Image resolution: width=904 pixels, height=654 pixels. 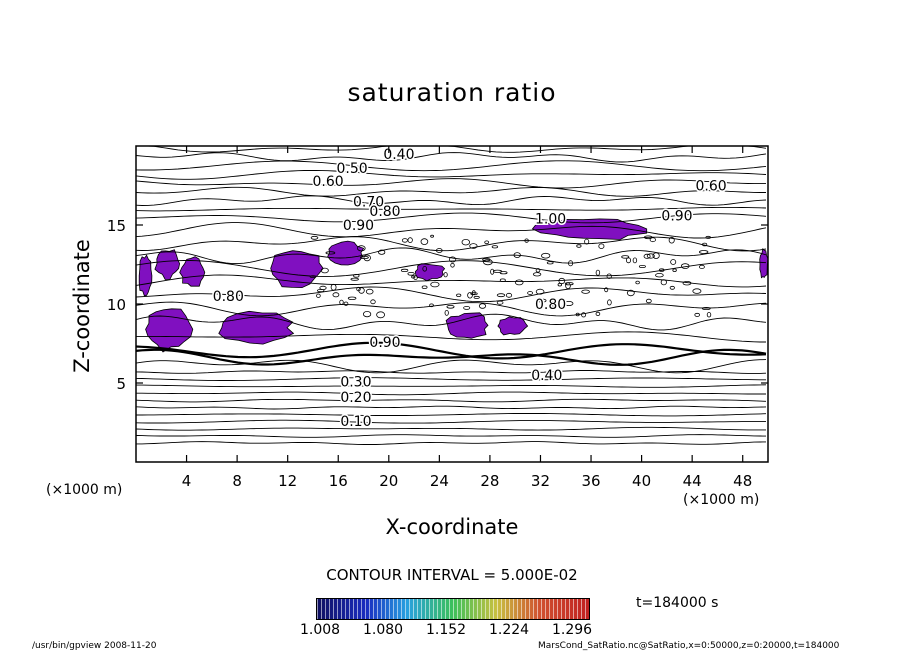 What do you see at coordinates (509, 630) in the screenshot?
I see `colorbar-tick-label: 1.224` at bounding box center [509, 630].